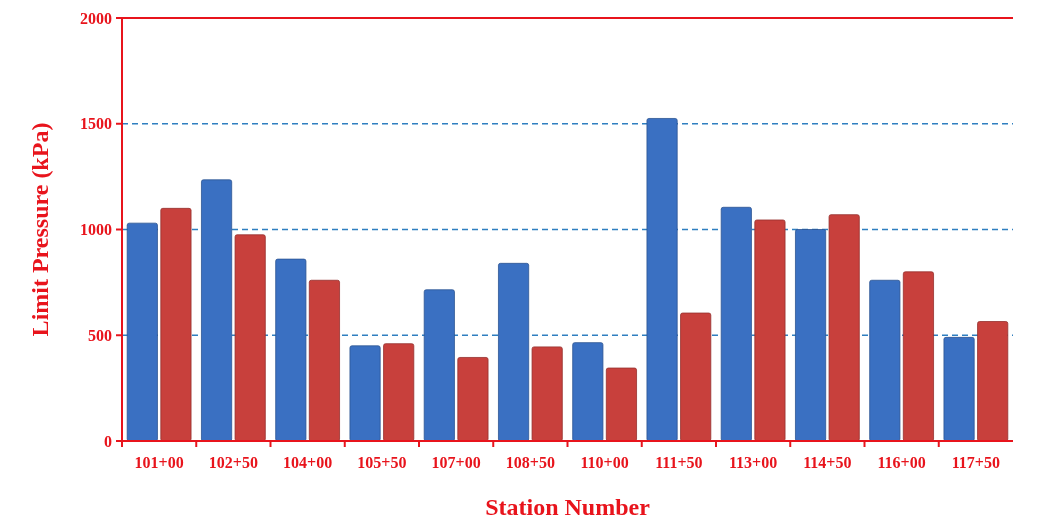  I want to click on x-tick-label: 102+50, so click(233, 462).